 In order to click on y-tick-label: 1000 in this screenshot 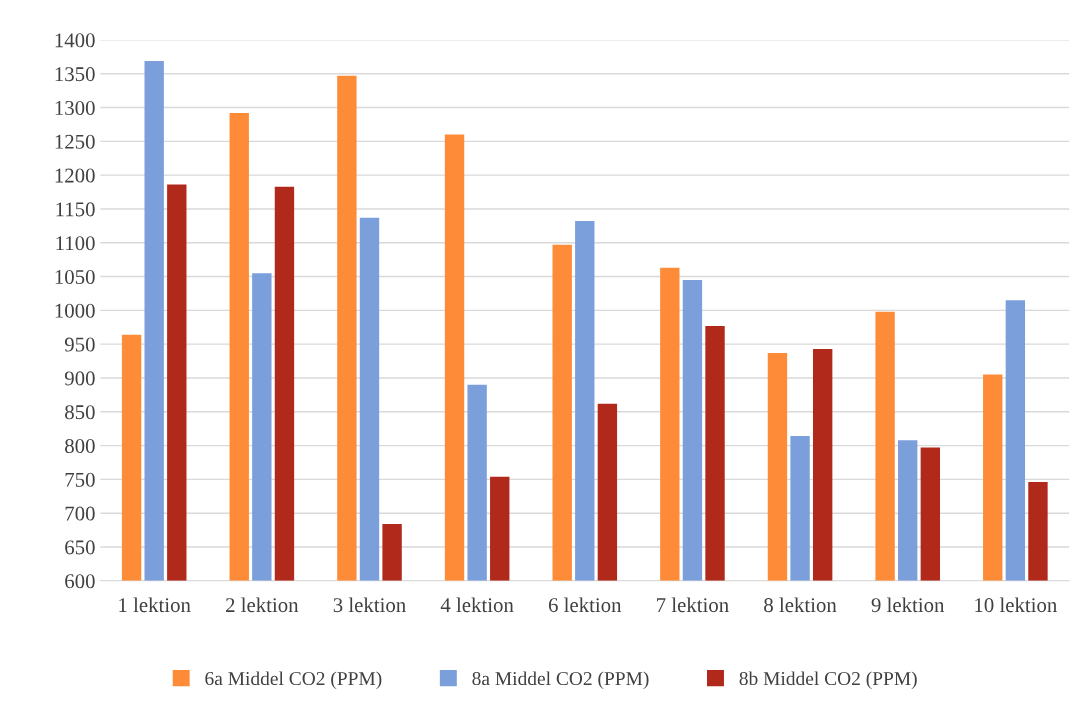, I will do `click(75, 310)`.